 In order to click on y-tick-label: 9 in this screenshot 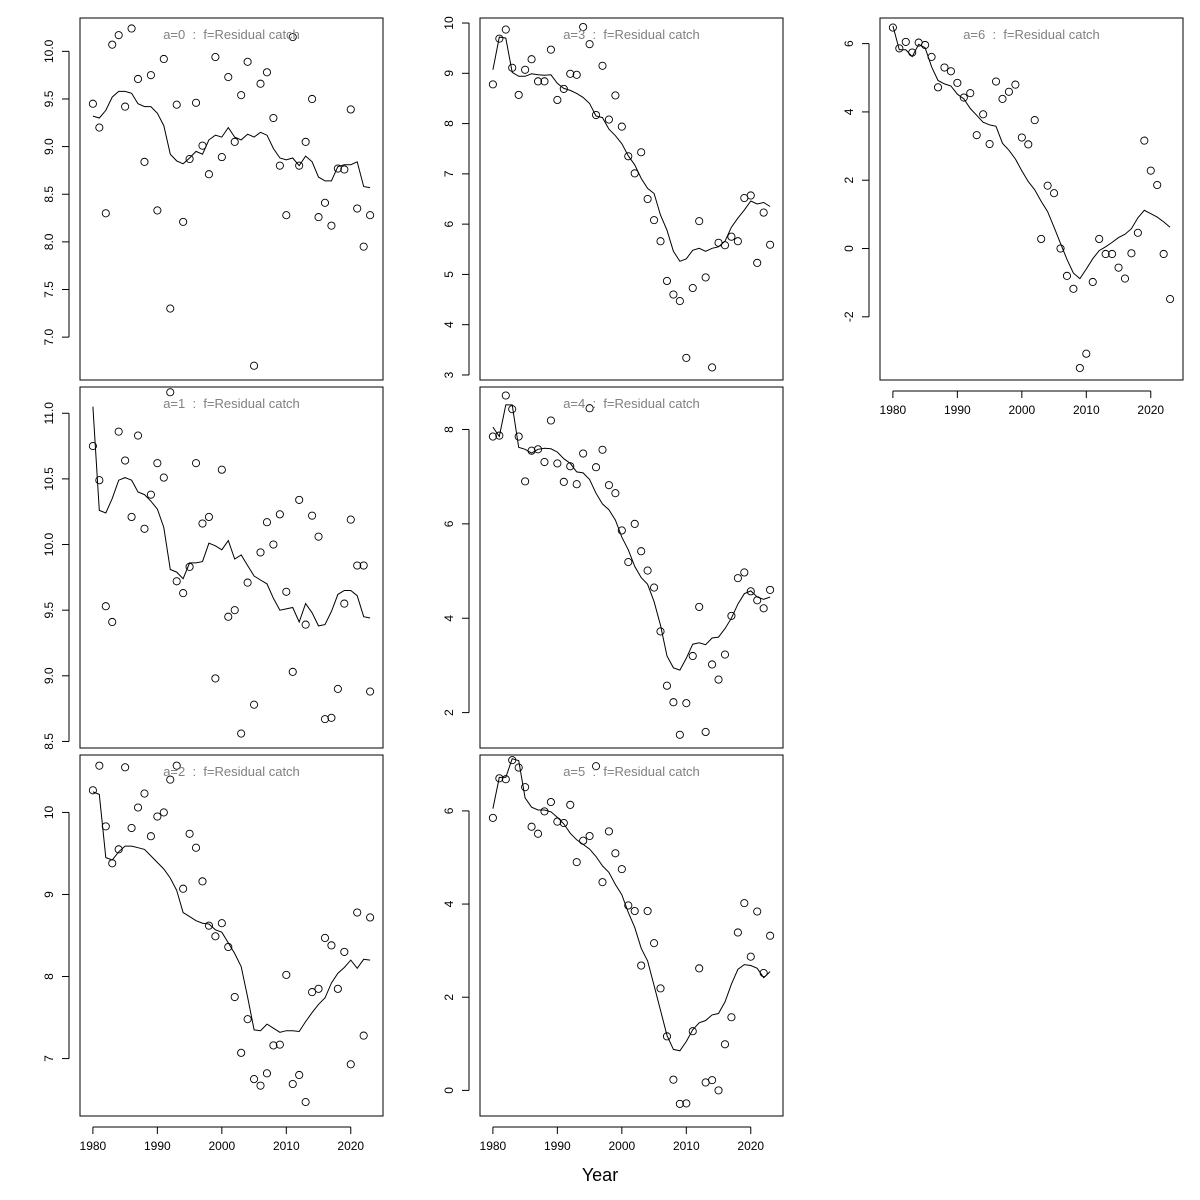, I will do `click(49, 894)`.